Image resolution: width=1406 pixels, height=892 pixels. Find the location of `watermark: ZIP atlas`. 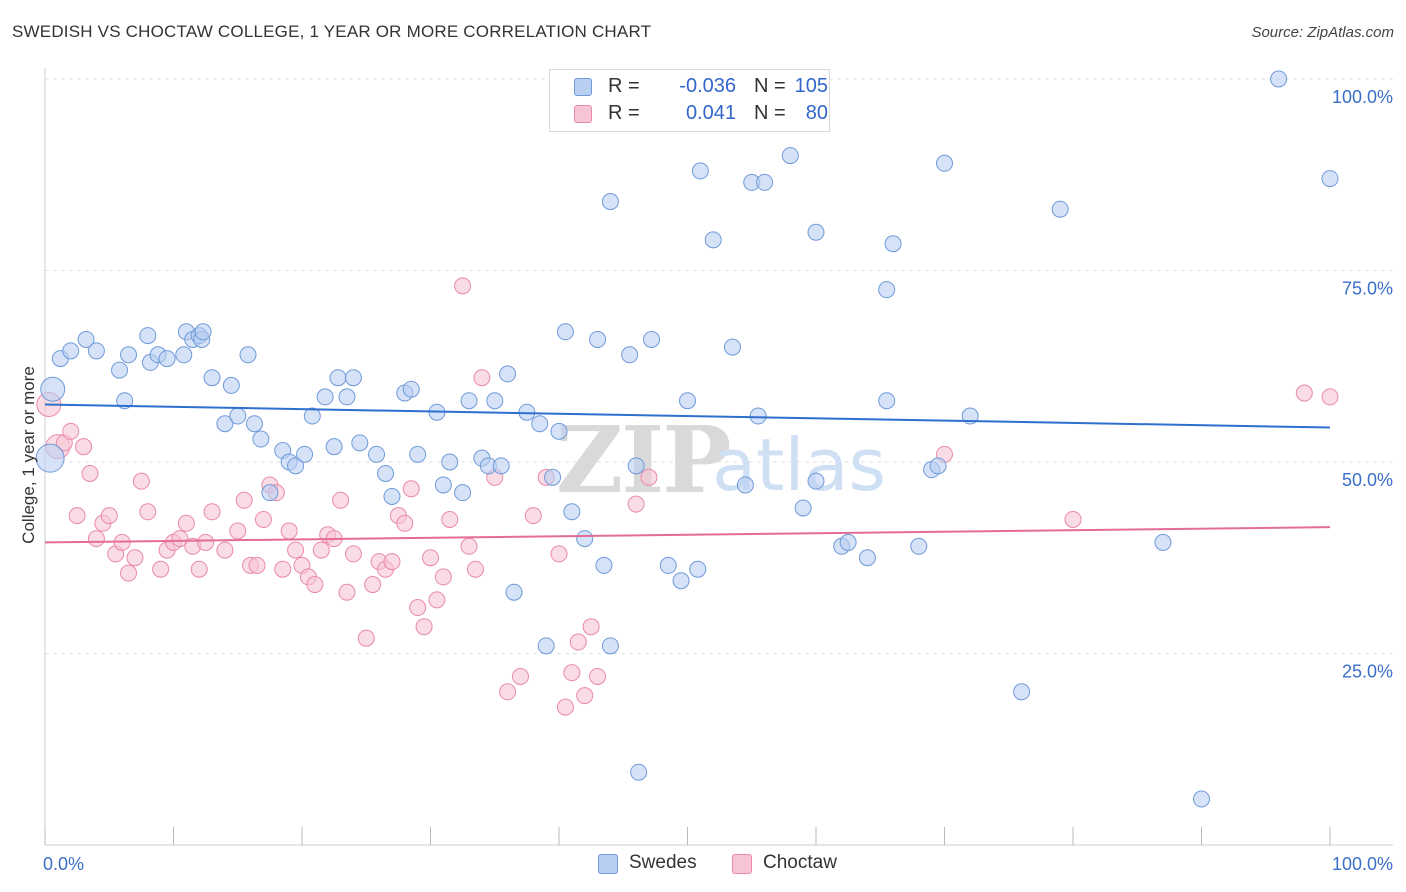

watermark: ZIP atlas is located at coordinates (721, 460).